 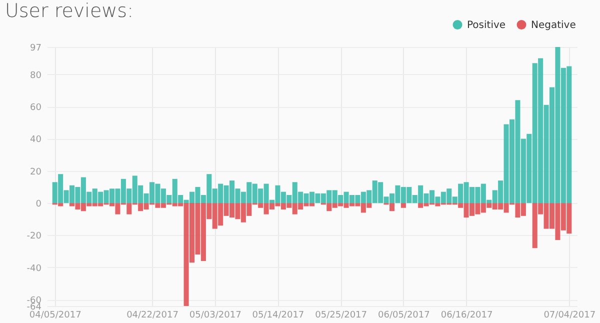 I want to click on chart-title: User reviews:, so click(x=69, y=11).